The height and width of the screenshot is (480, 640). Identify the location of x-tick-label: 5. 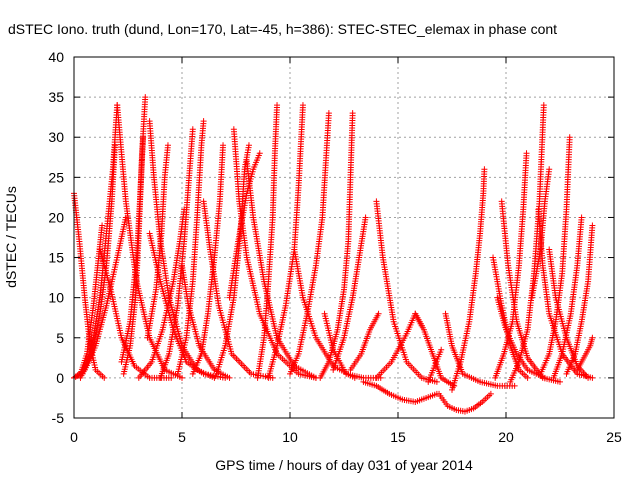
(182, 437).